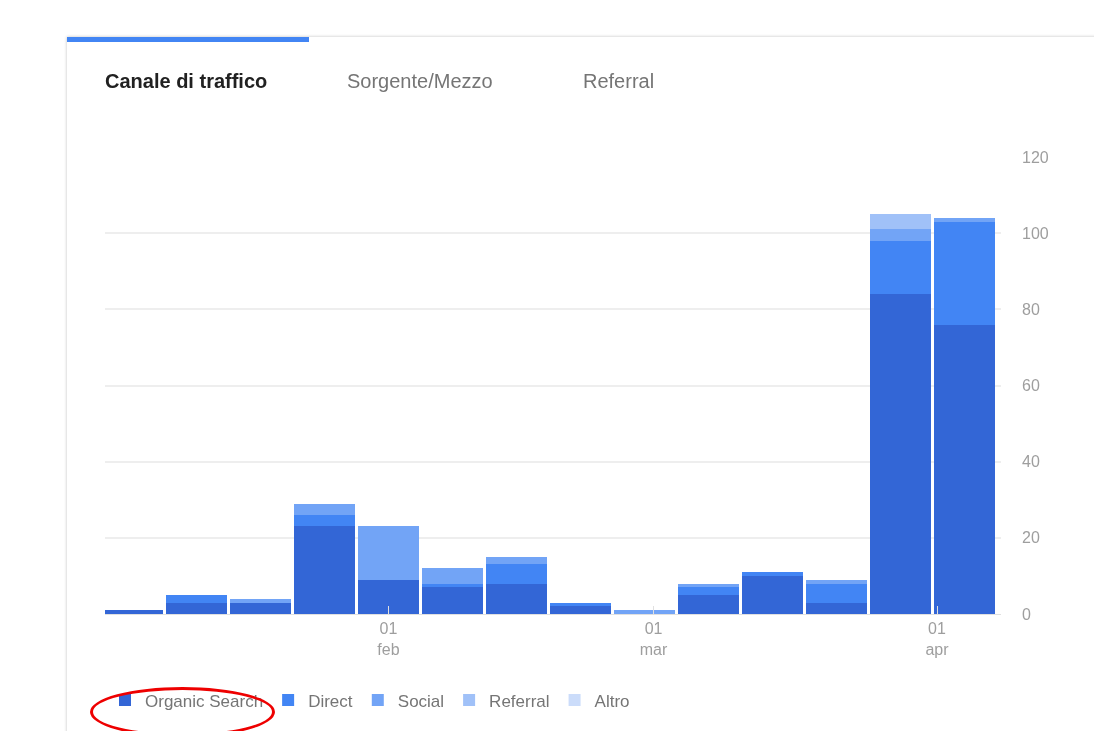  What do you see at coordinates (1031, 309) in the screenshot?
I see `y-tick-label: 80` at bounding box center [1031, 309].